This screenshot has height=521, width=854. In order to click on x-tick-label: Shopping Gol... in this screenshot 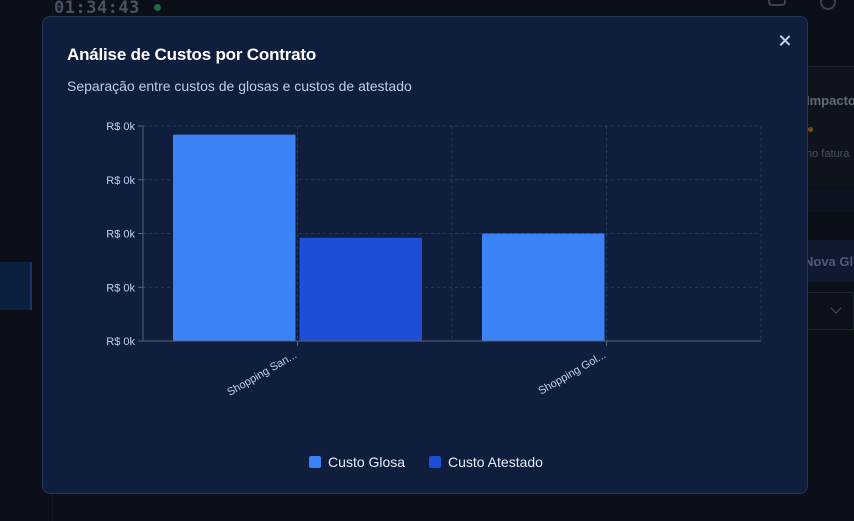, I will do `click(572, 373)`.